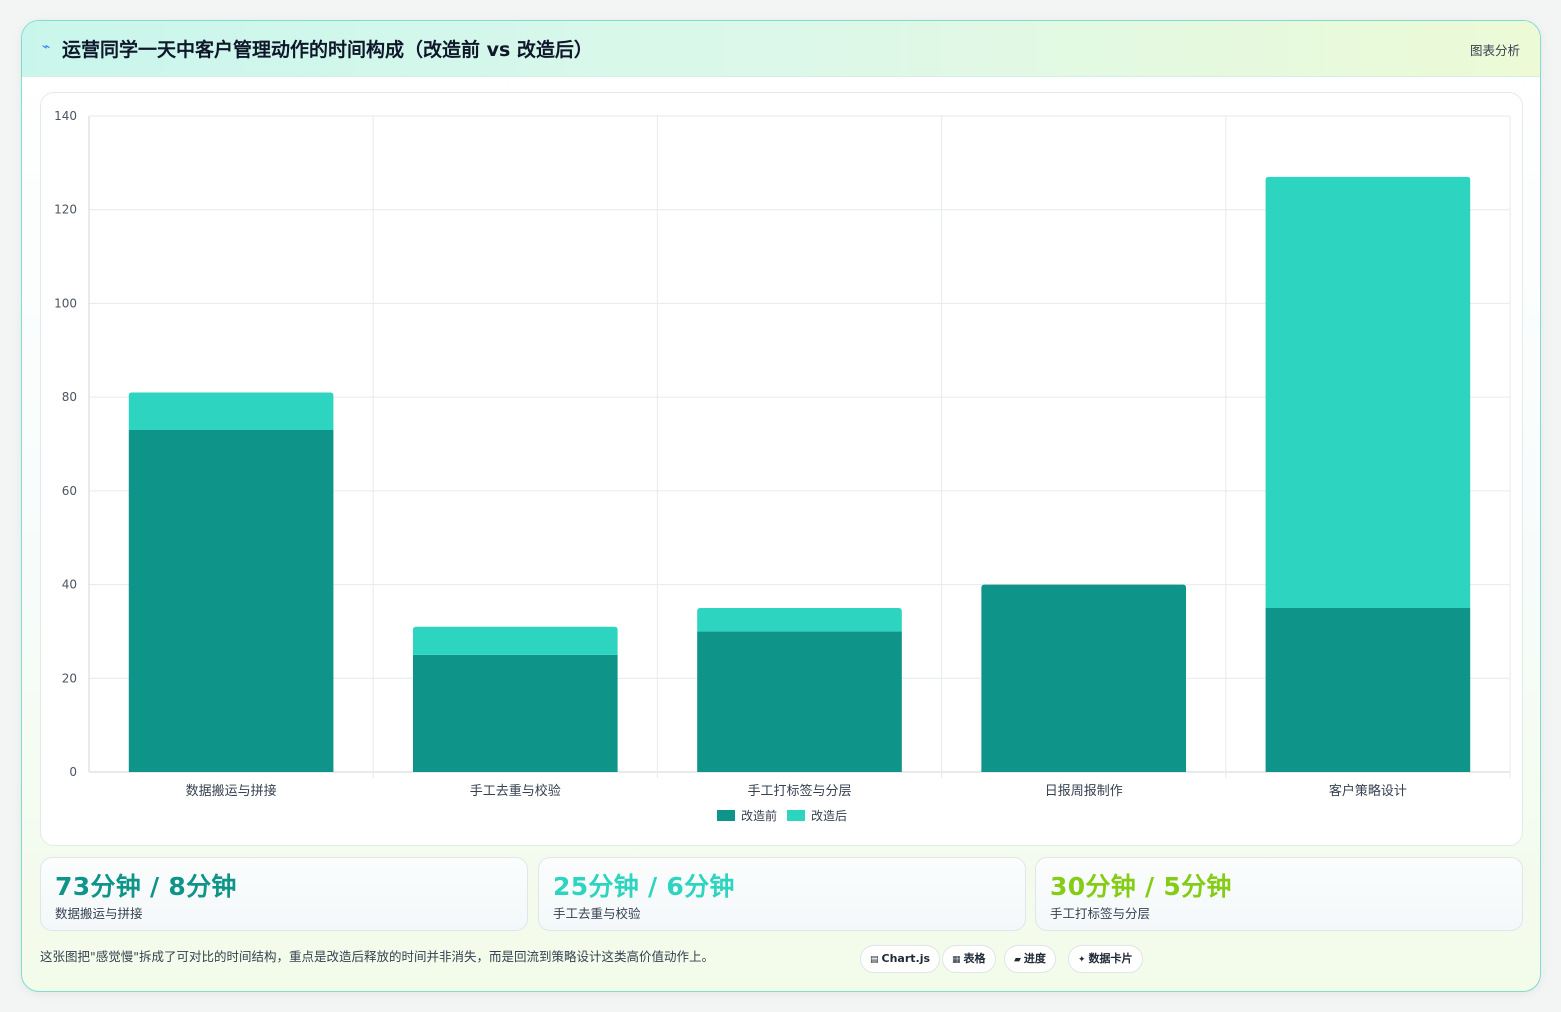  Describe the element at coordinates (65, 303) in the screenshot. I see `y-tick-label: 100` at that location.